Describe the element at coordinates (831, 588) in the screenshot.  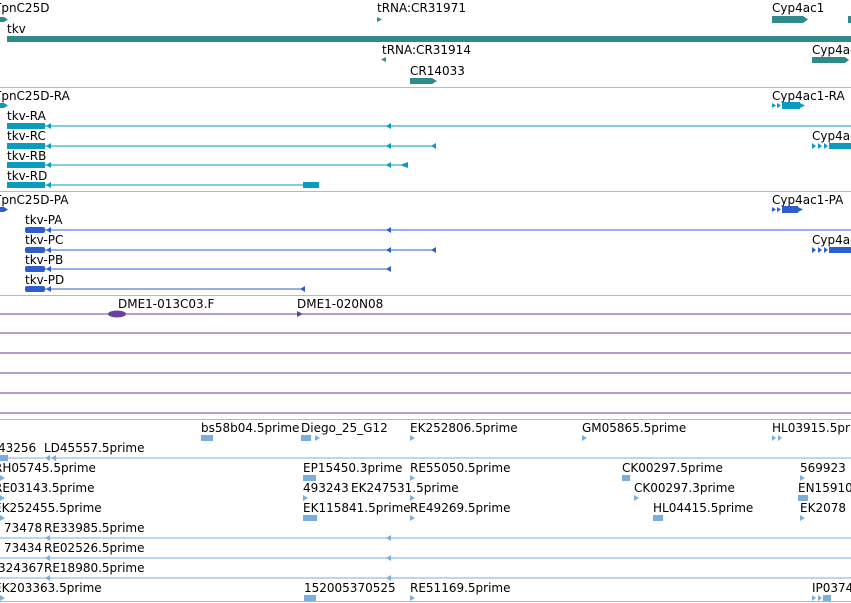
I see `est-label: IP0374` at that location.